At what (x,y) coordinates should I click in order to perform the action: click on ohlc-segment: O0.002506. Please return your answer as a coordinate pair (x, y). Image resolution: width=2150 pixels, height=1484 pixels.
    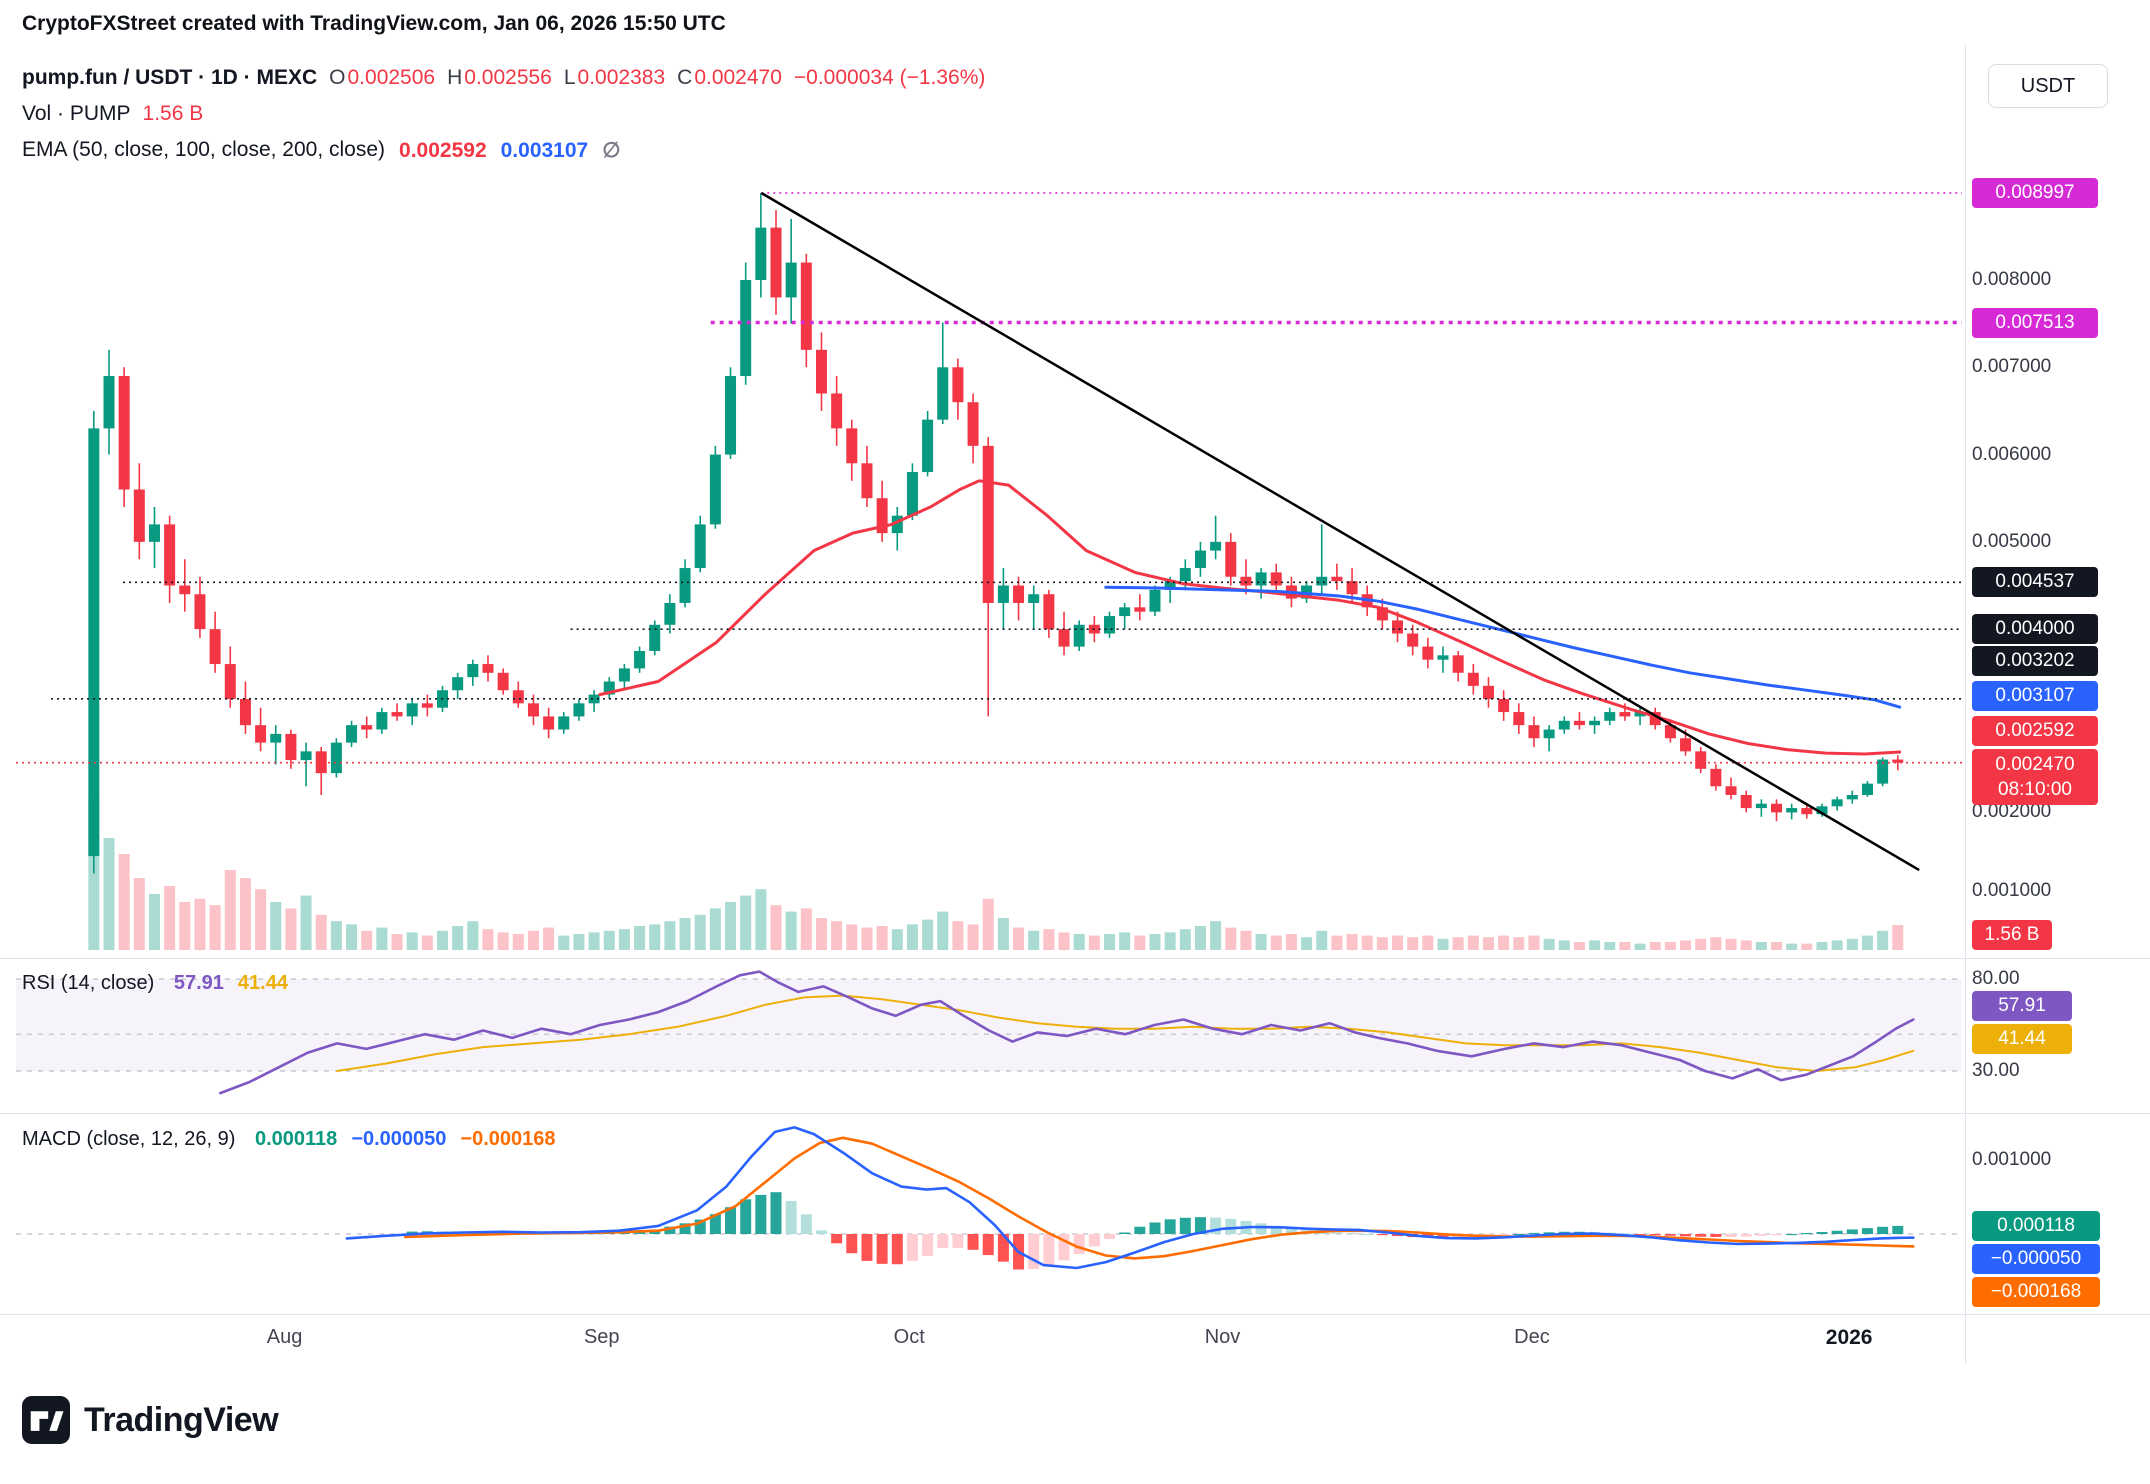
    Looking at the image, I should click on (382, 77).